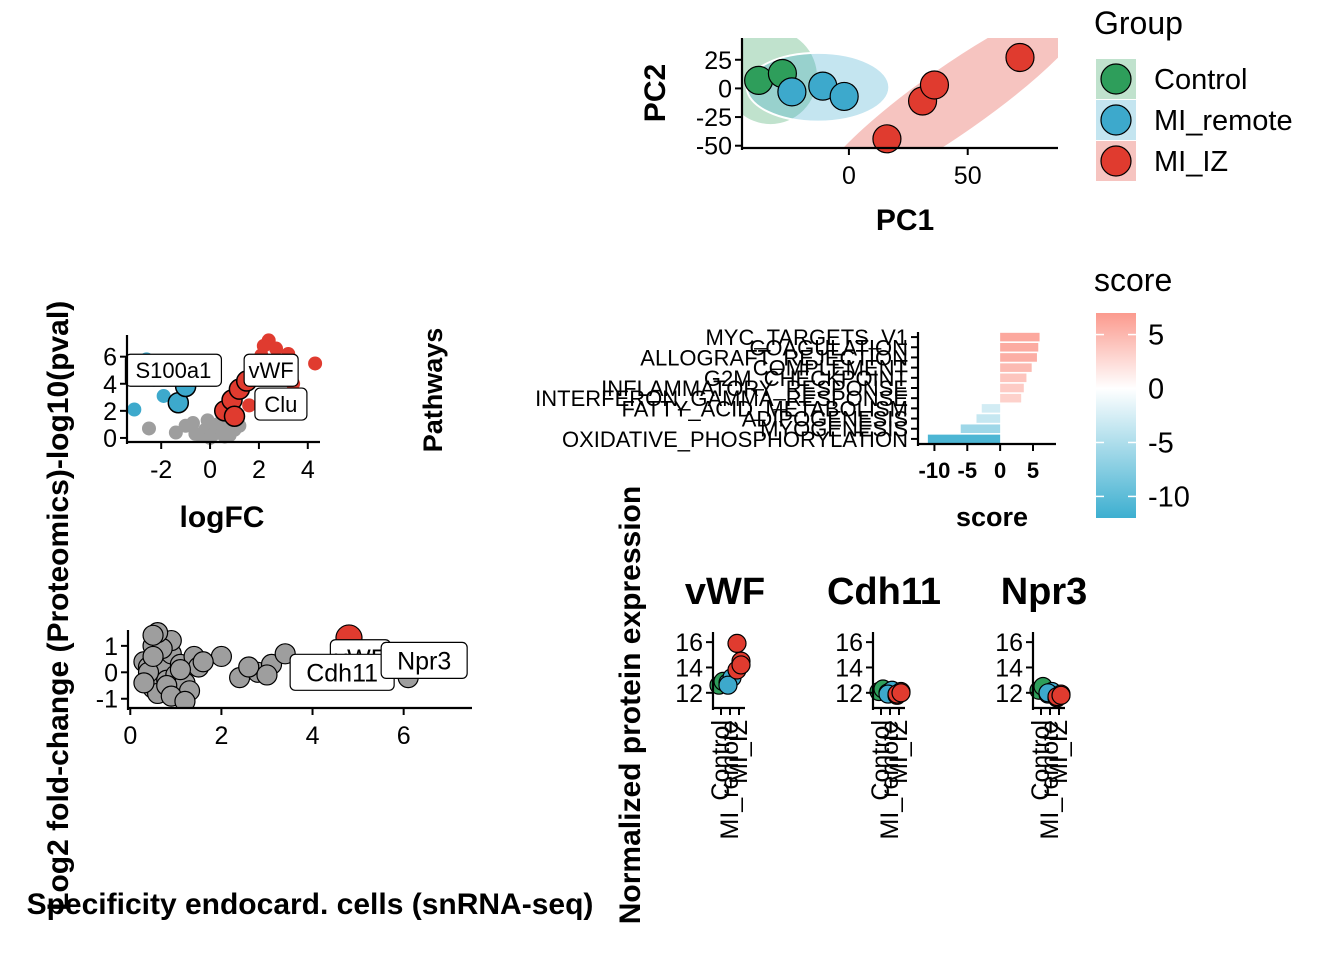 This screenshot has width=1344, height=960. Describe the element at coordinates (111, 647) in the screenshot. I see `specificity-y-tick-label: 1` at that location.